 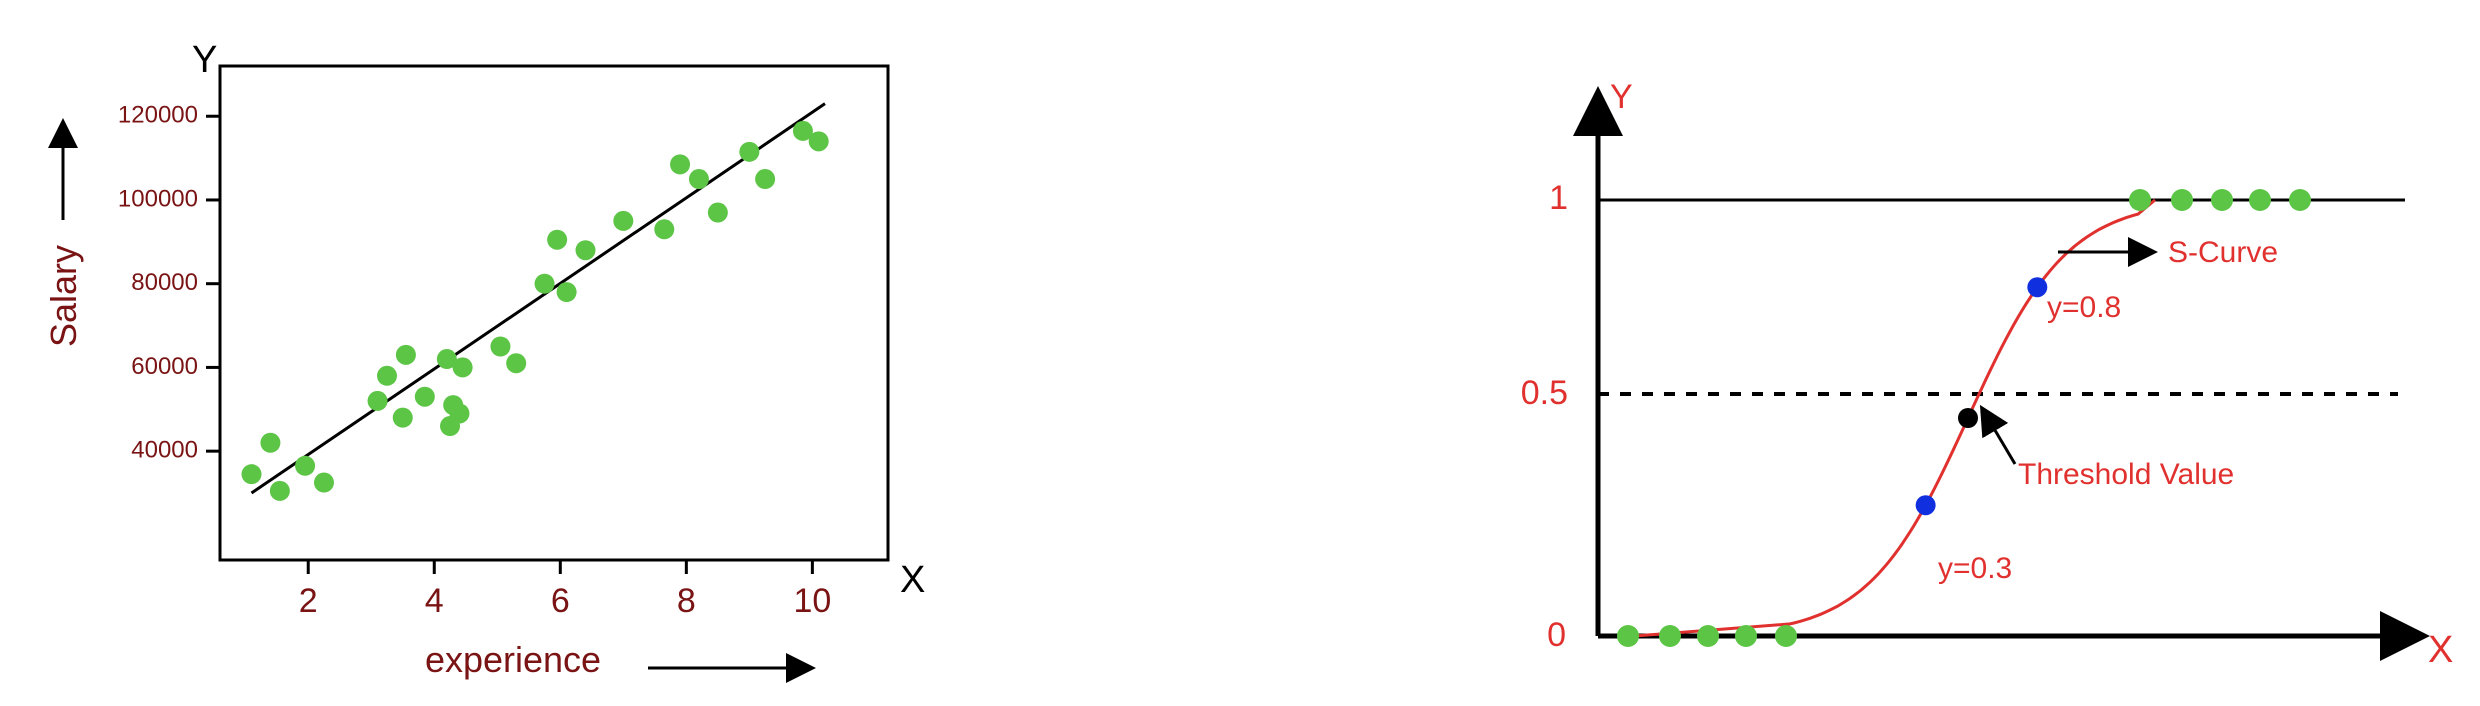 I want to click on x-tick-label: 6, so click(x=560, y=601).